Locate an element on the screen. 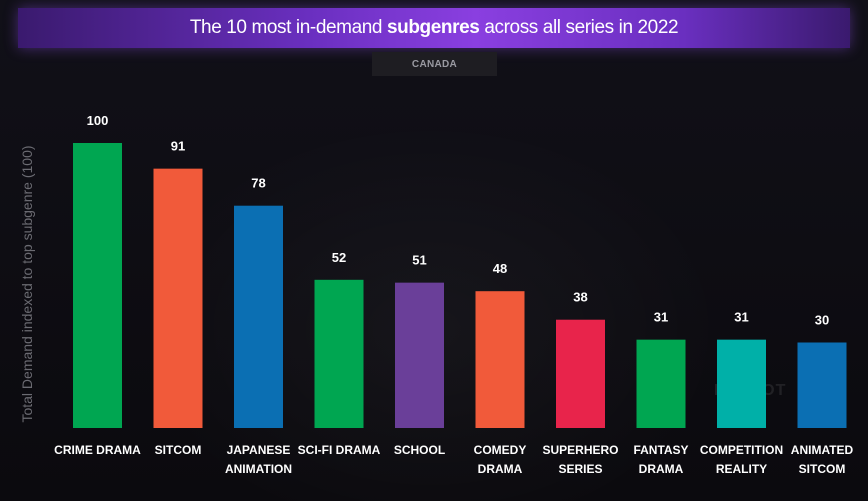 The image size is (868, 501). category-label-7-line1: DRAMA is located at coordinates (661, 469).